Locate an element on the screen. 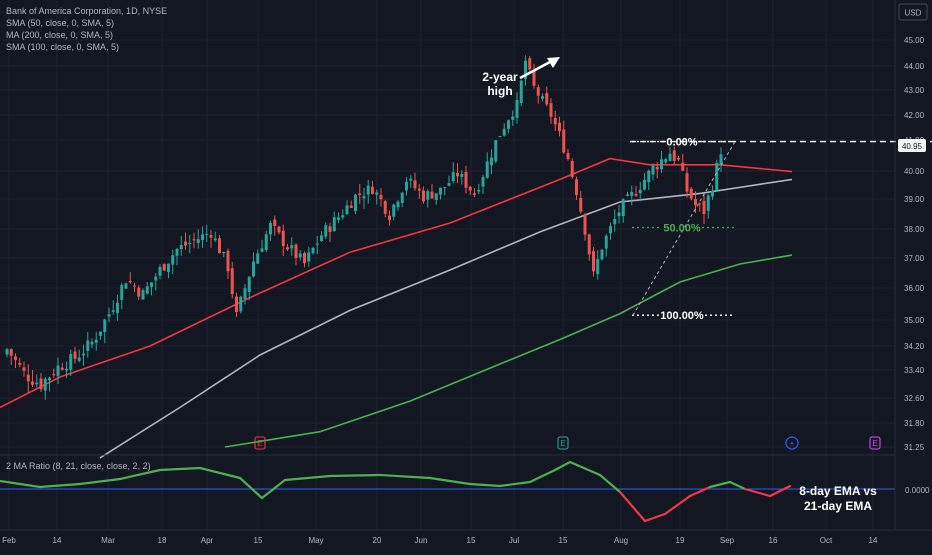 This screenshot has width=932, height=555. time-tick-label: 16 is located at coordinates (773, 540).